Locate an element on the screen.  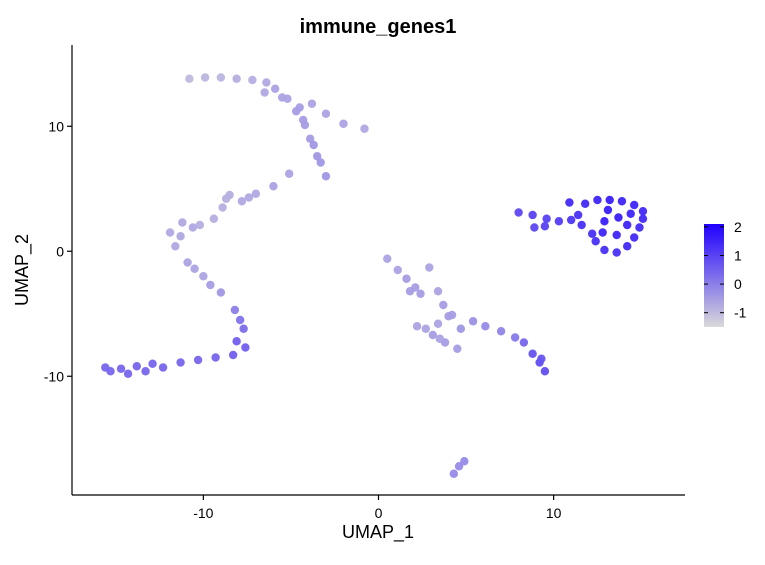
x-axis: -10 0 10 is located at coordinates (378, 507).